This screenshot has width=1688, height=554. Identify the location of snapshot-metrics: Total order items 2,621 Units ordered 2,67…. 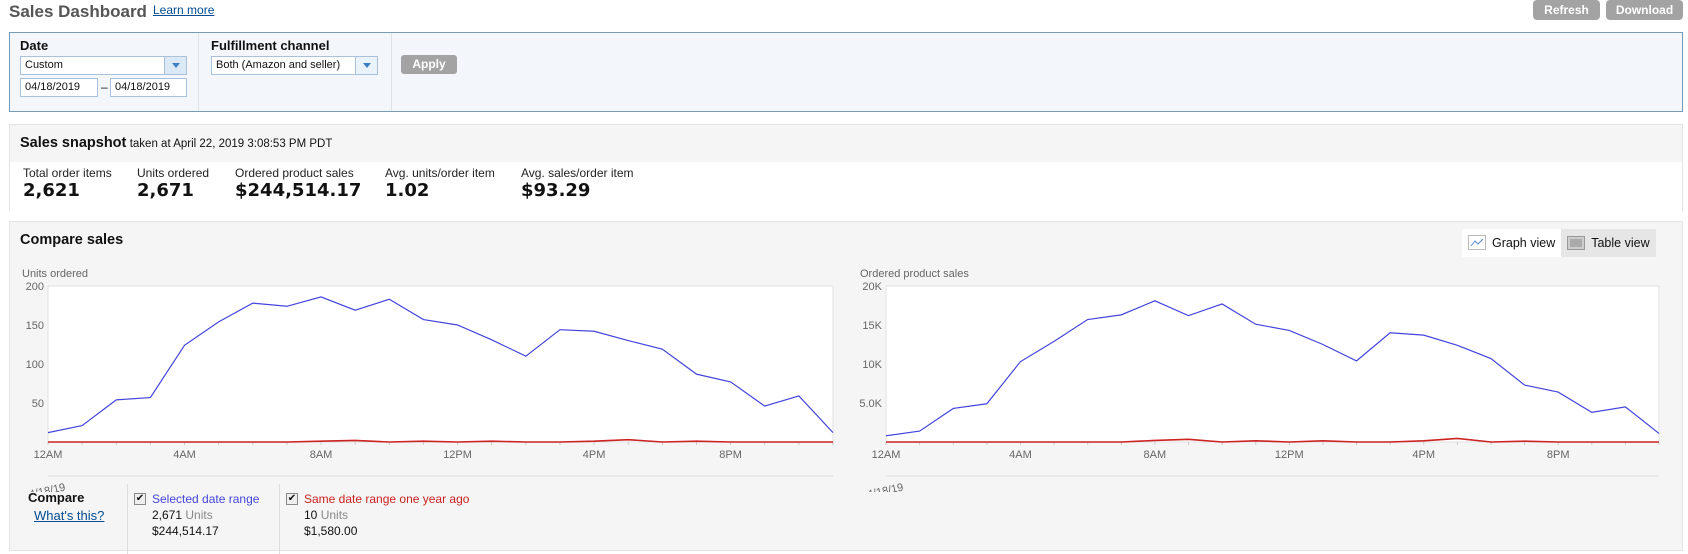
(846, 186).